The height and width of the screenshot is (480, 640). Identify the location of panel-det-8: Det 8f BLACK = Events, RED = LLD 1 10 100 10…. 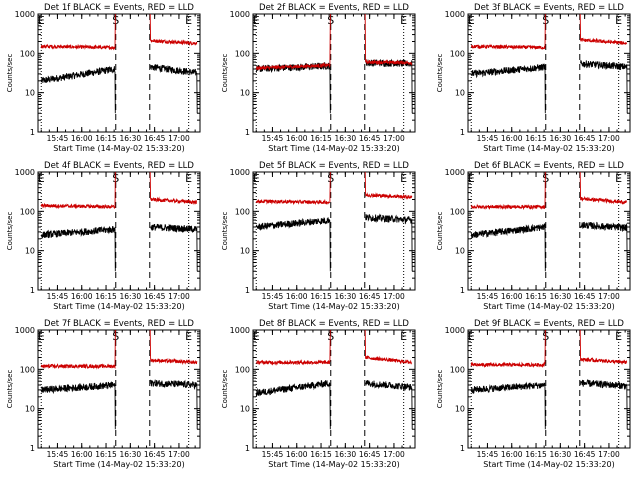
(318, 394).